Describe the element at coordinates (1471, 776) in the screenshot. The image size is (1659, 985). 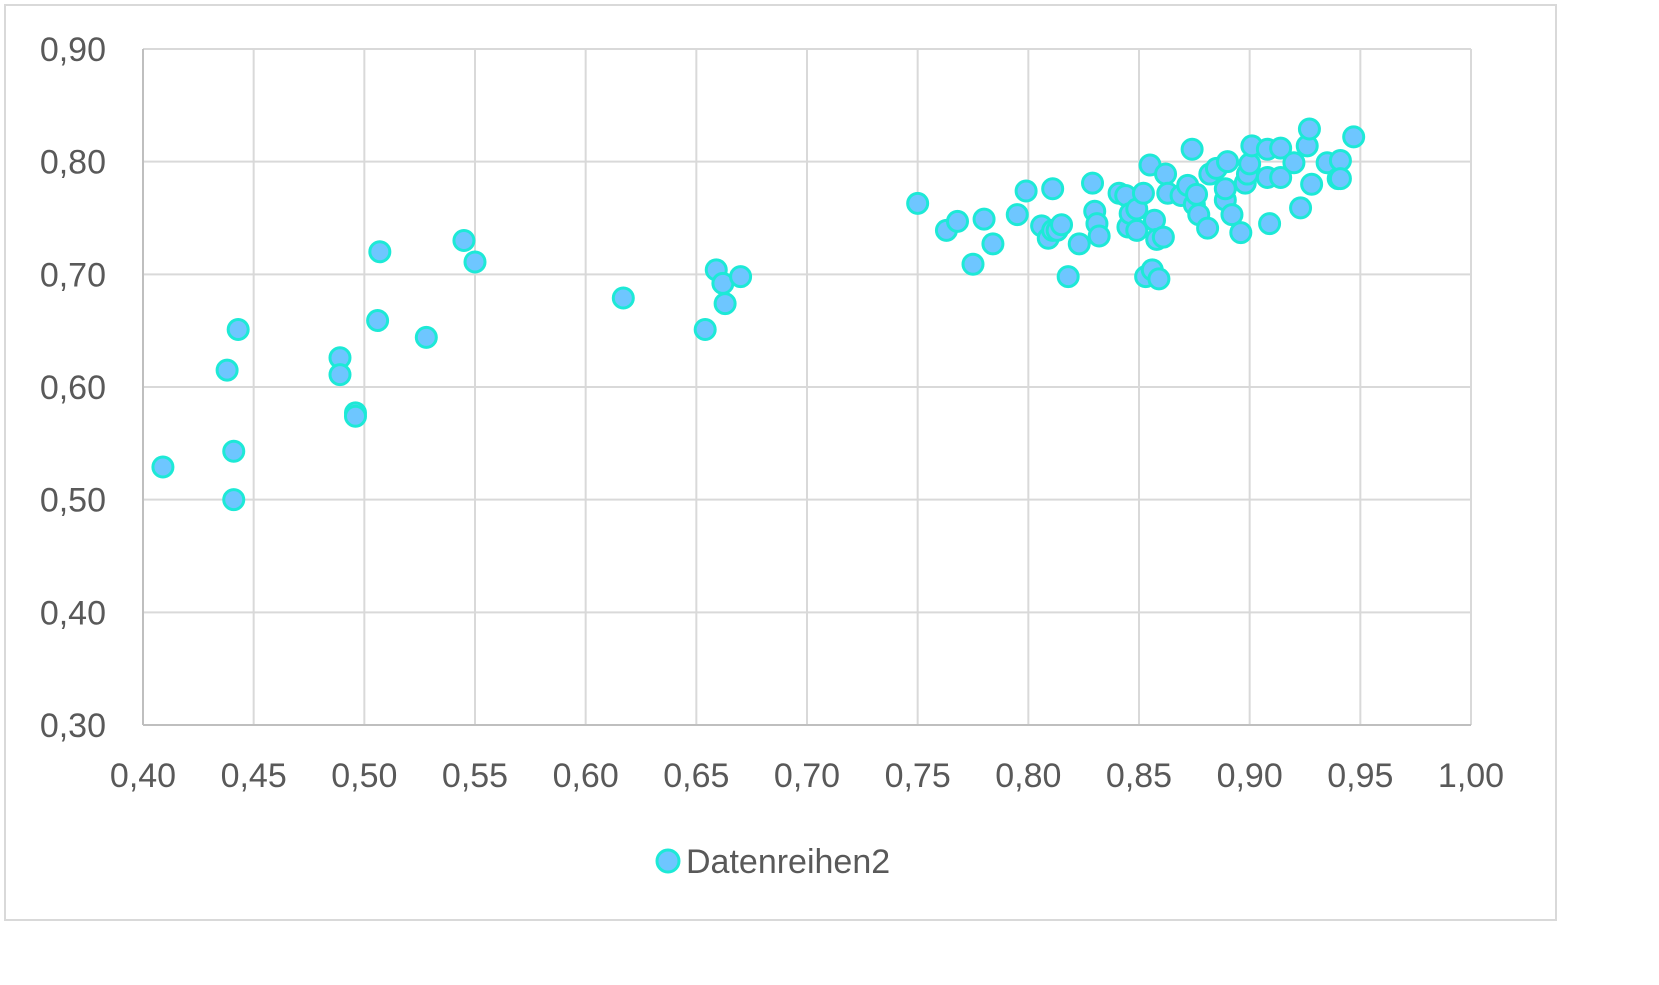
I see `x-tick-label: 1,00` at that location.